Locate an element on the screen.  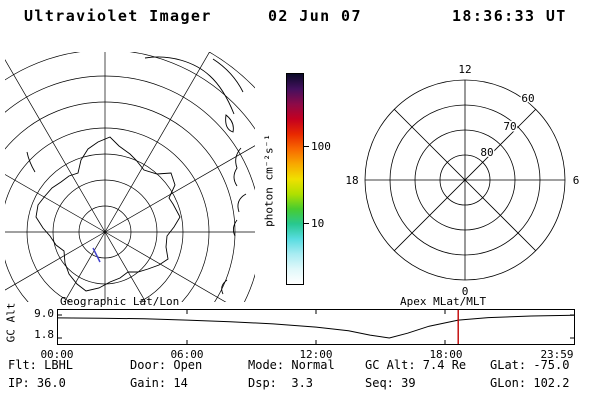
timeline-caption-geographic: Geographic Lat/Lon is located at coordinates (120, 301).